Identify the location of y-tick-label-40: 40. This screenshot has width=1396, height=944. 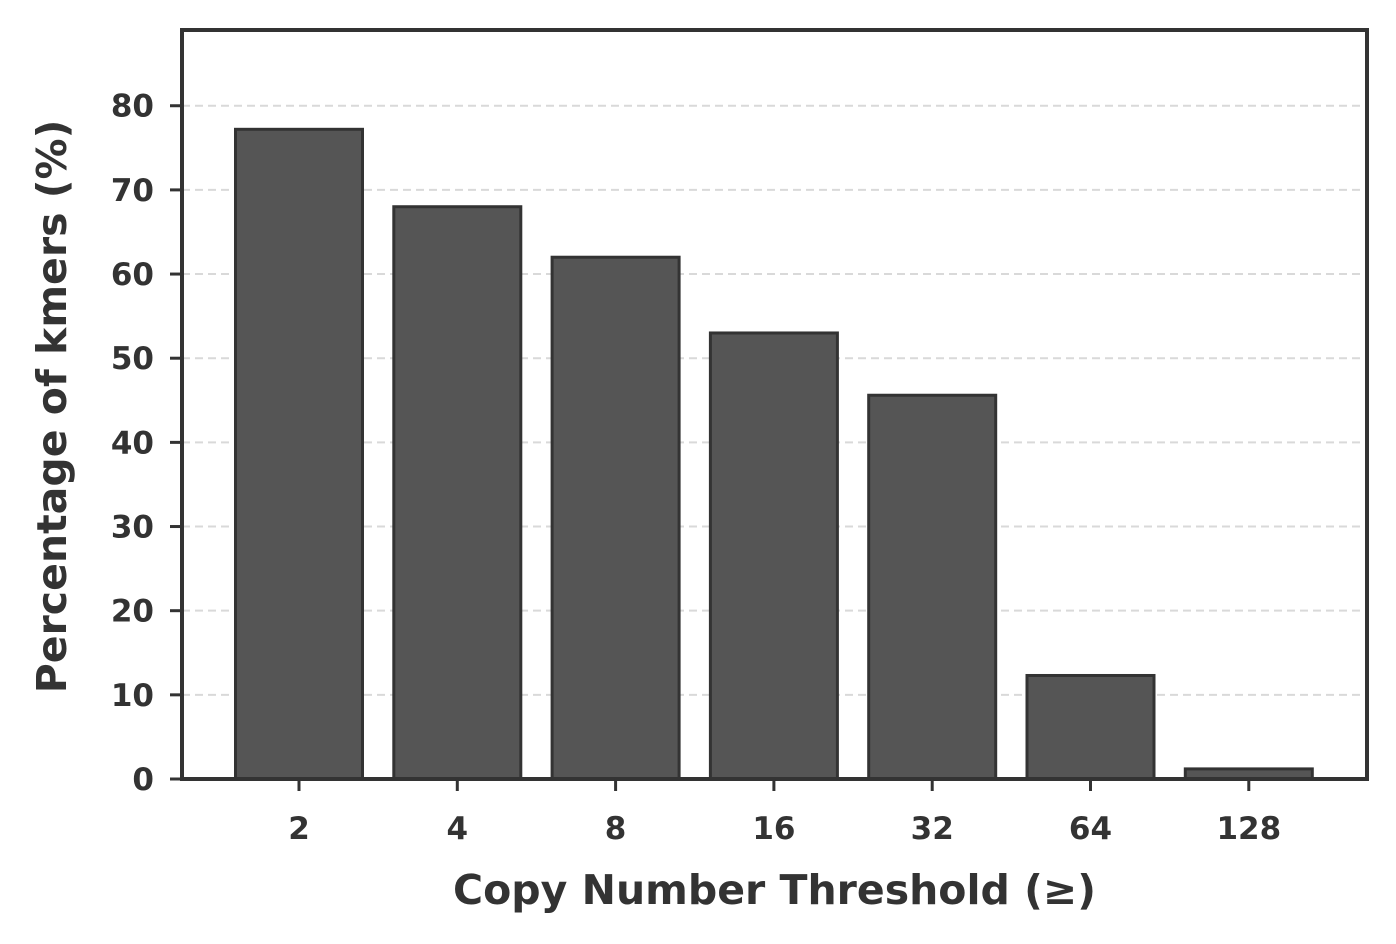
(132, 443).